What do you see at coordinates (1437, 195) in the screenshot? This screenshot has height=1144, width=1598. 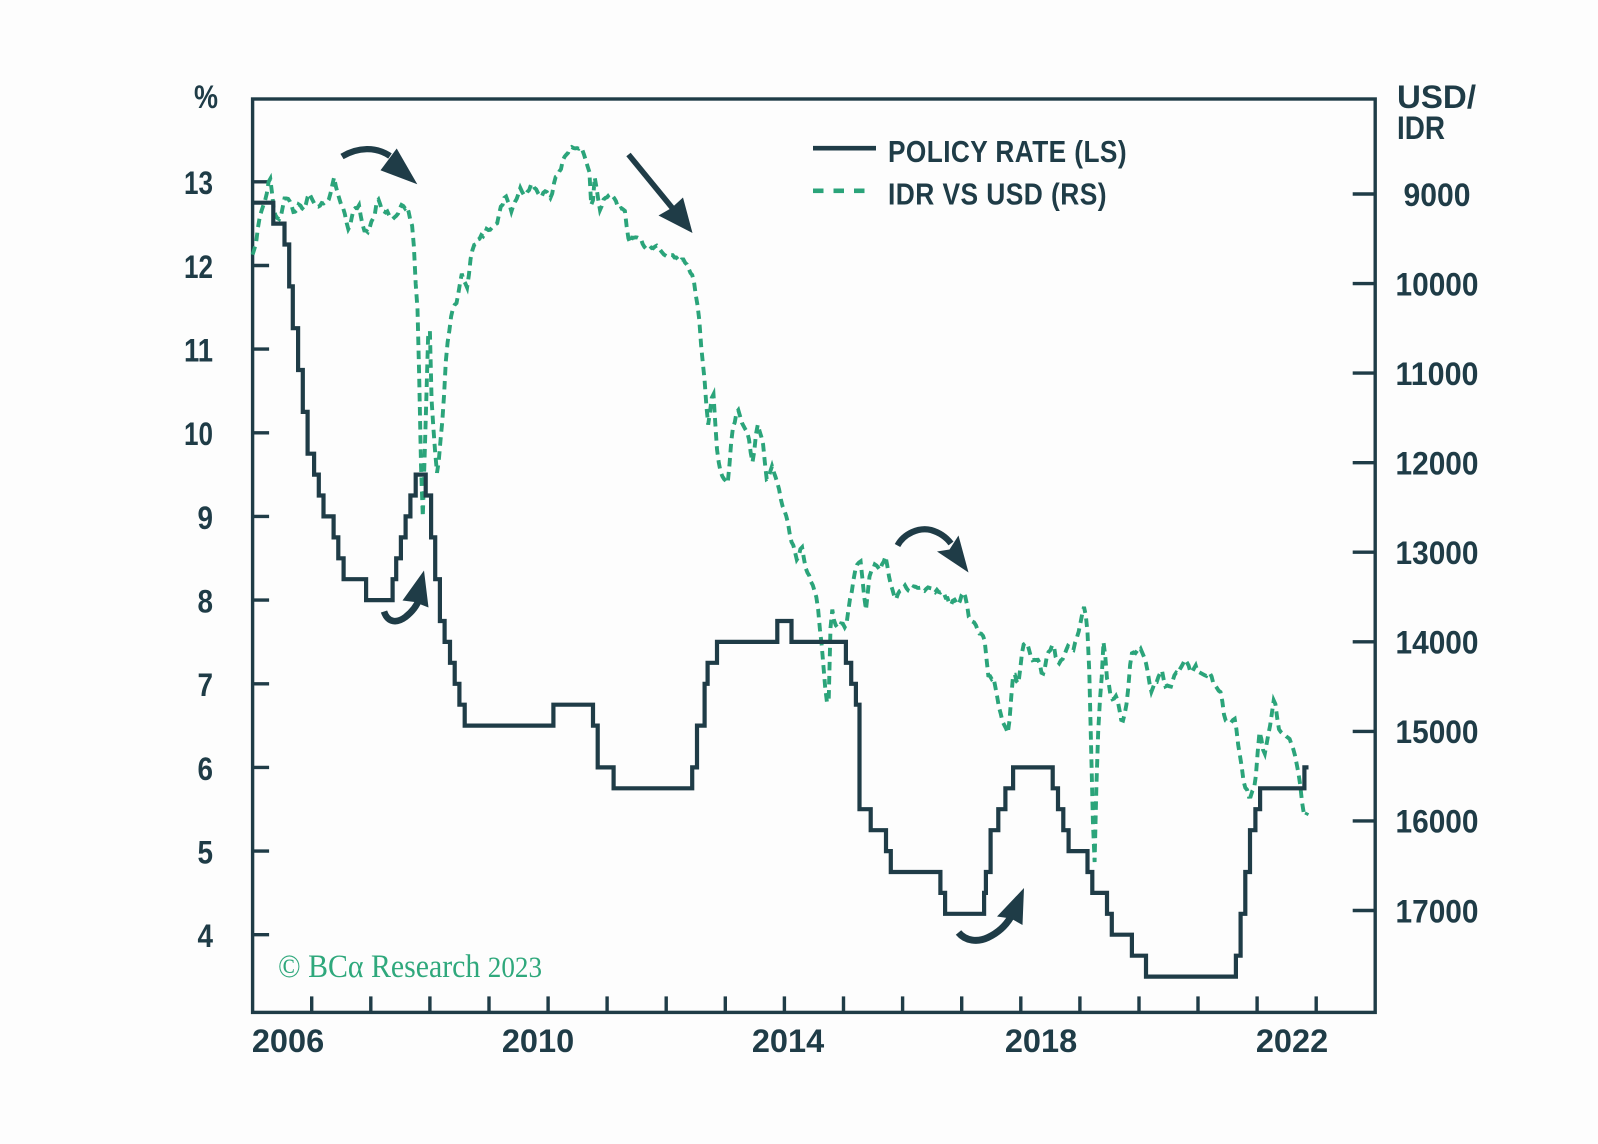 I see `svg-text: 9000` at bounding box center [1437, 195].